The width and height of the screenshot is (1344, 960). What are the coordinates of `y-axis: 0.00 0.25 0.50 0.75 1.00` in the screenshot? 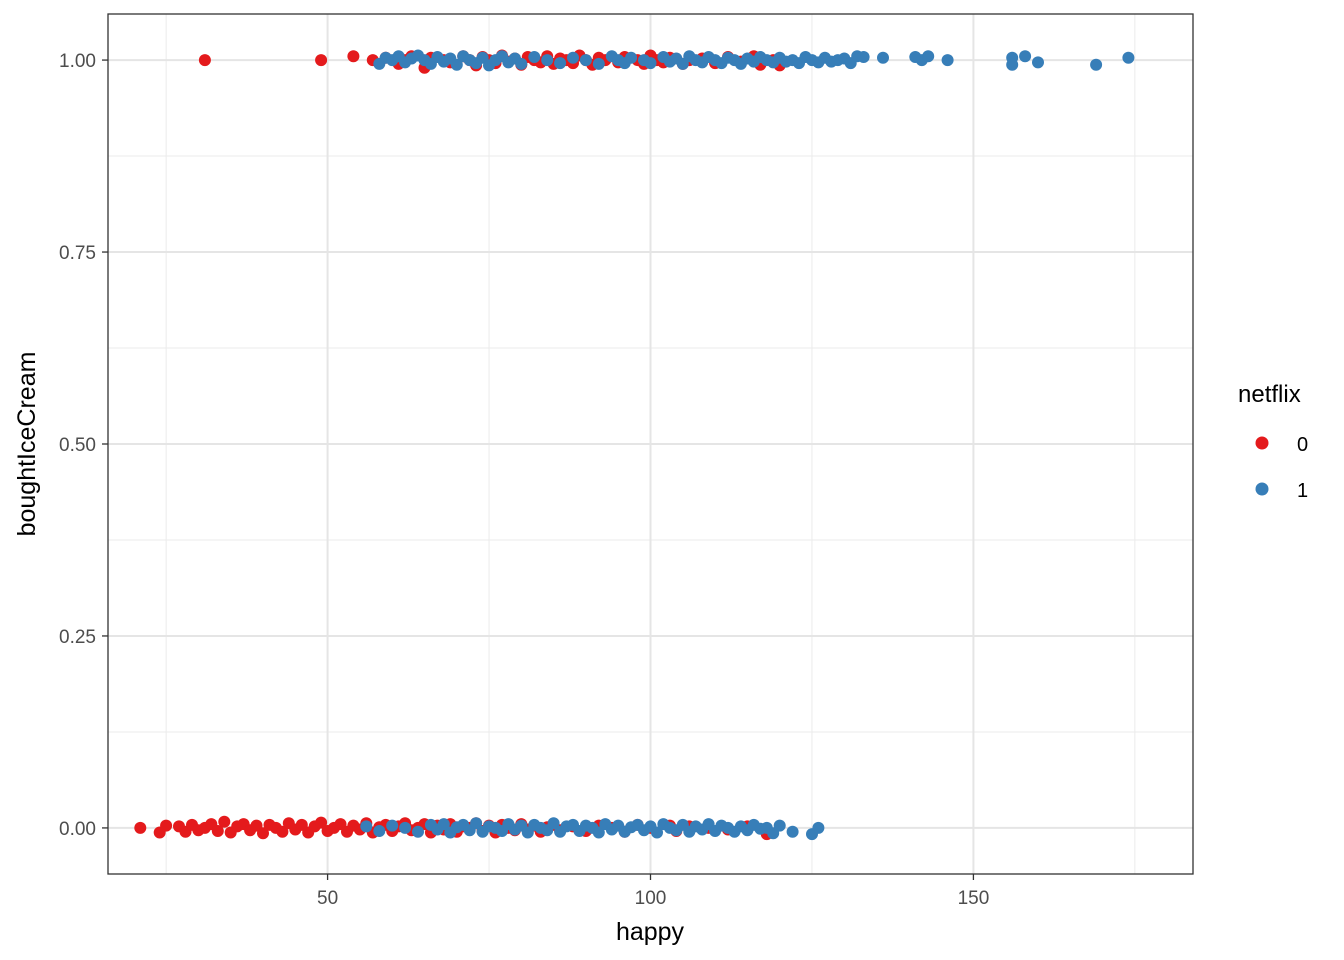 It's located at (83, 445).